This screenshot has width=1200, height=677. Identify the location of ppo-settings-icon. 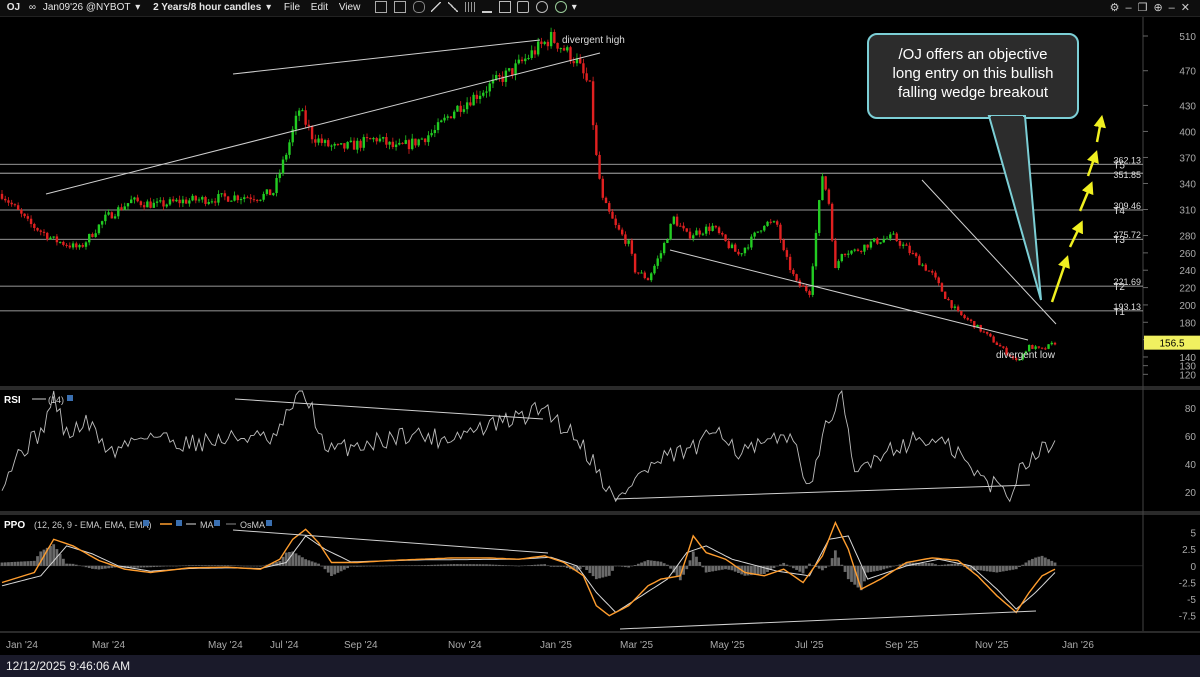
(146, 523).